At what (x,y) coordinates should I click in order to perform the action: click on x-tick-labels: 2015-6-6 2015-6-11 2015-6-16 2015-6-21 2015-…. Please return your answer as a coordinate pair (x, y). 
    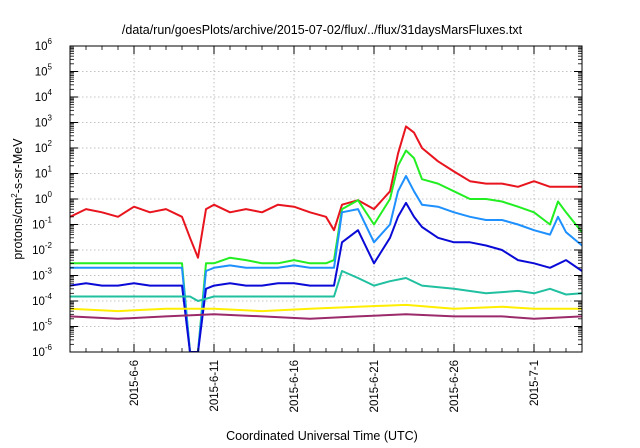
    Looking at the image, I should click on (335, 386).